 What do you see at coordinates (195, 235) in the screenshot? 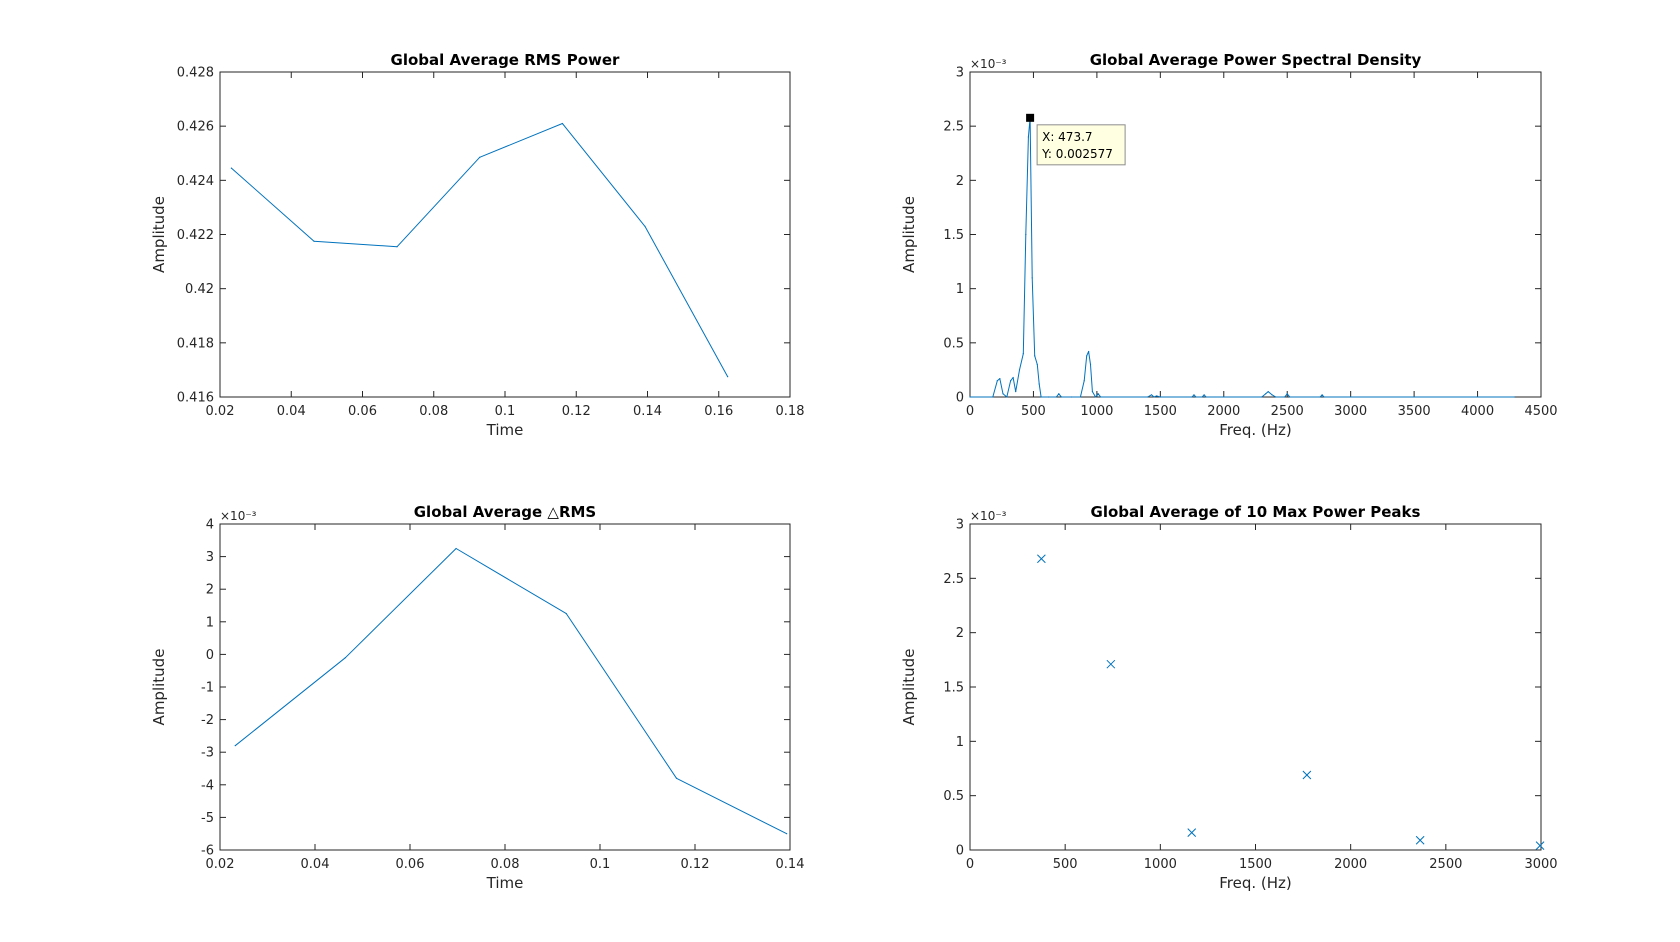
I see `y-tick-label: 0.422` at bounding box center [195, 235].